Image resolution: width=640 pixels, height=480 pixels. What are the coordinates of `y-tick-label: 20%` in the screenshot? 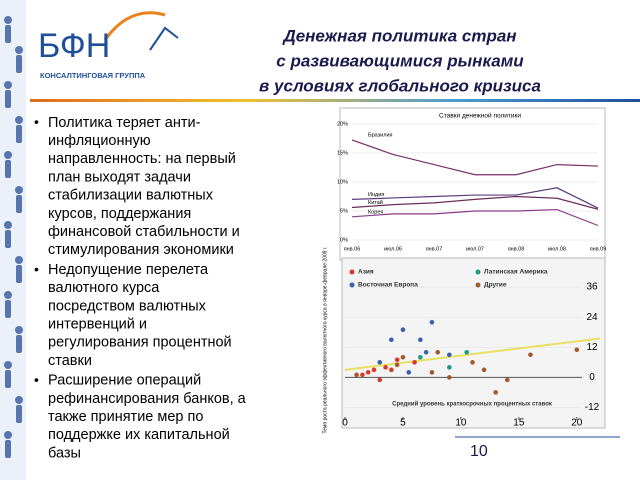 It's located at (342, 124).